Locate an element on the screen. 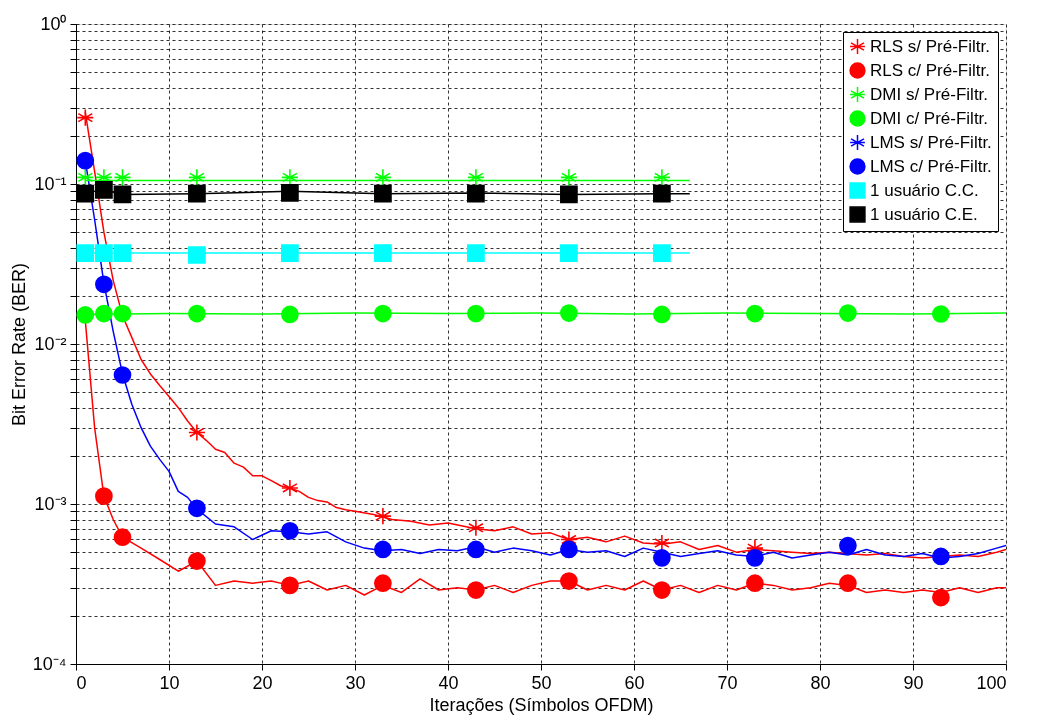  x-tick-label: 80 is located at coordinates (820, 682).